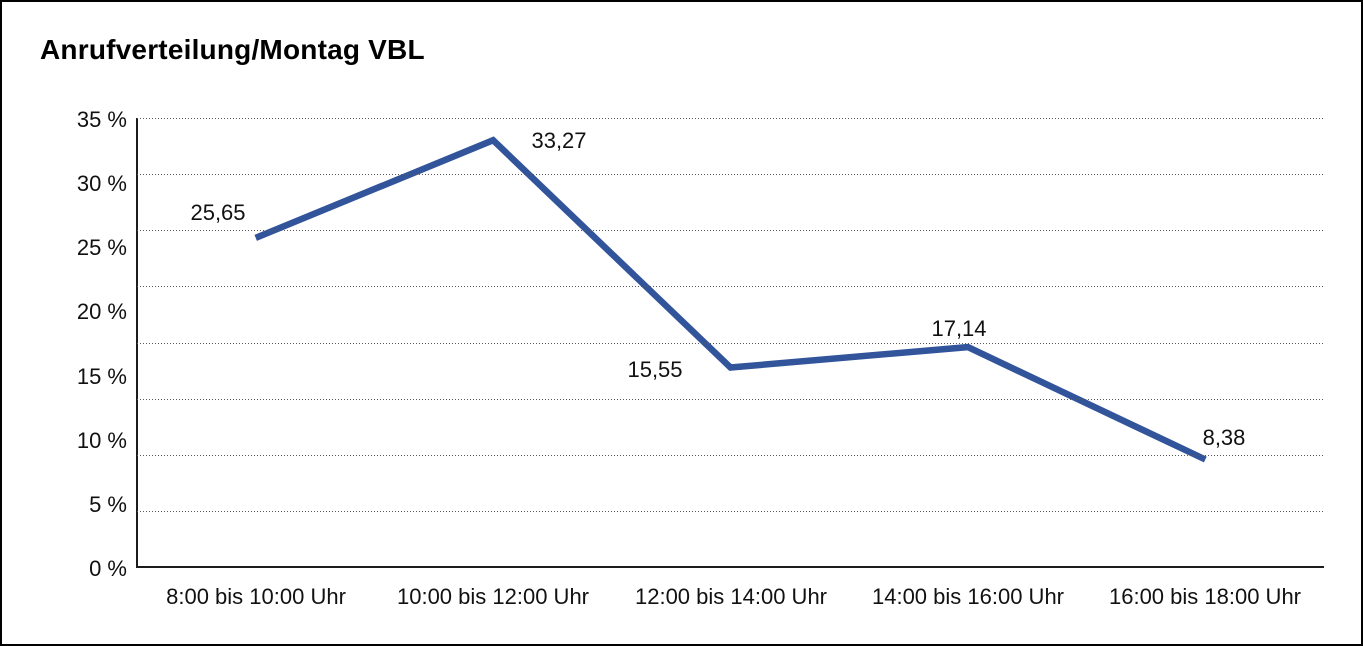 This screenshot has height=646, width=1363. What do you see at coordinates (655, 369) in the screenshot?
I see `data-point-label: 15,55` at bounding box center [655, 369].